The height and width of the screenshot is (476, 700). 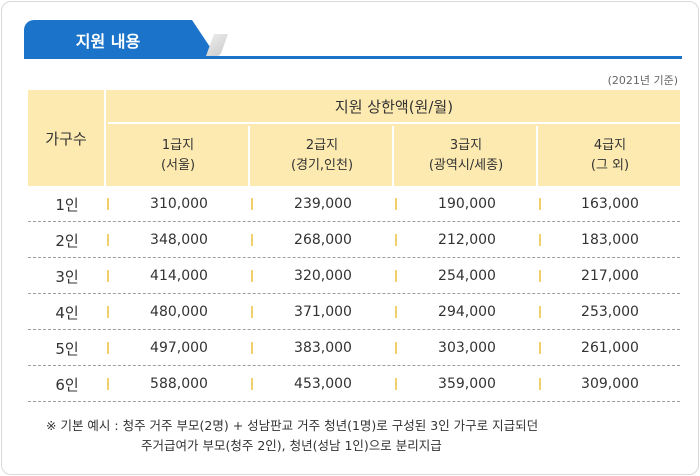 What do you see at coordinates (323, 312) in the screenshot?
I see `amount-cell: 371,000` at bounding box center [323, 312].